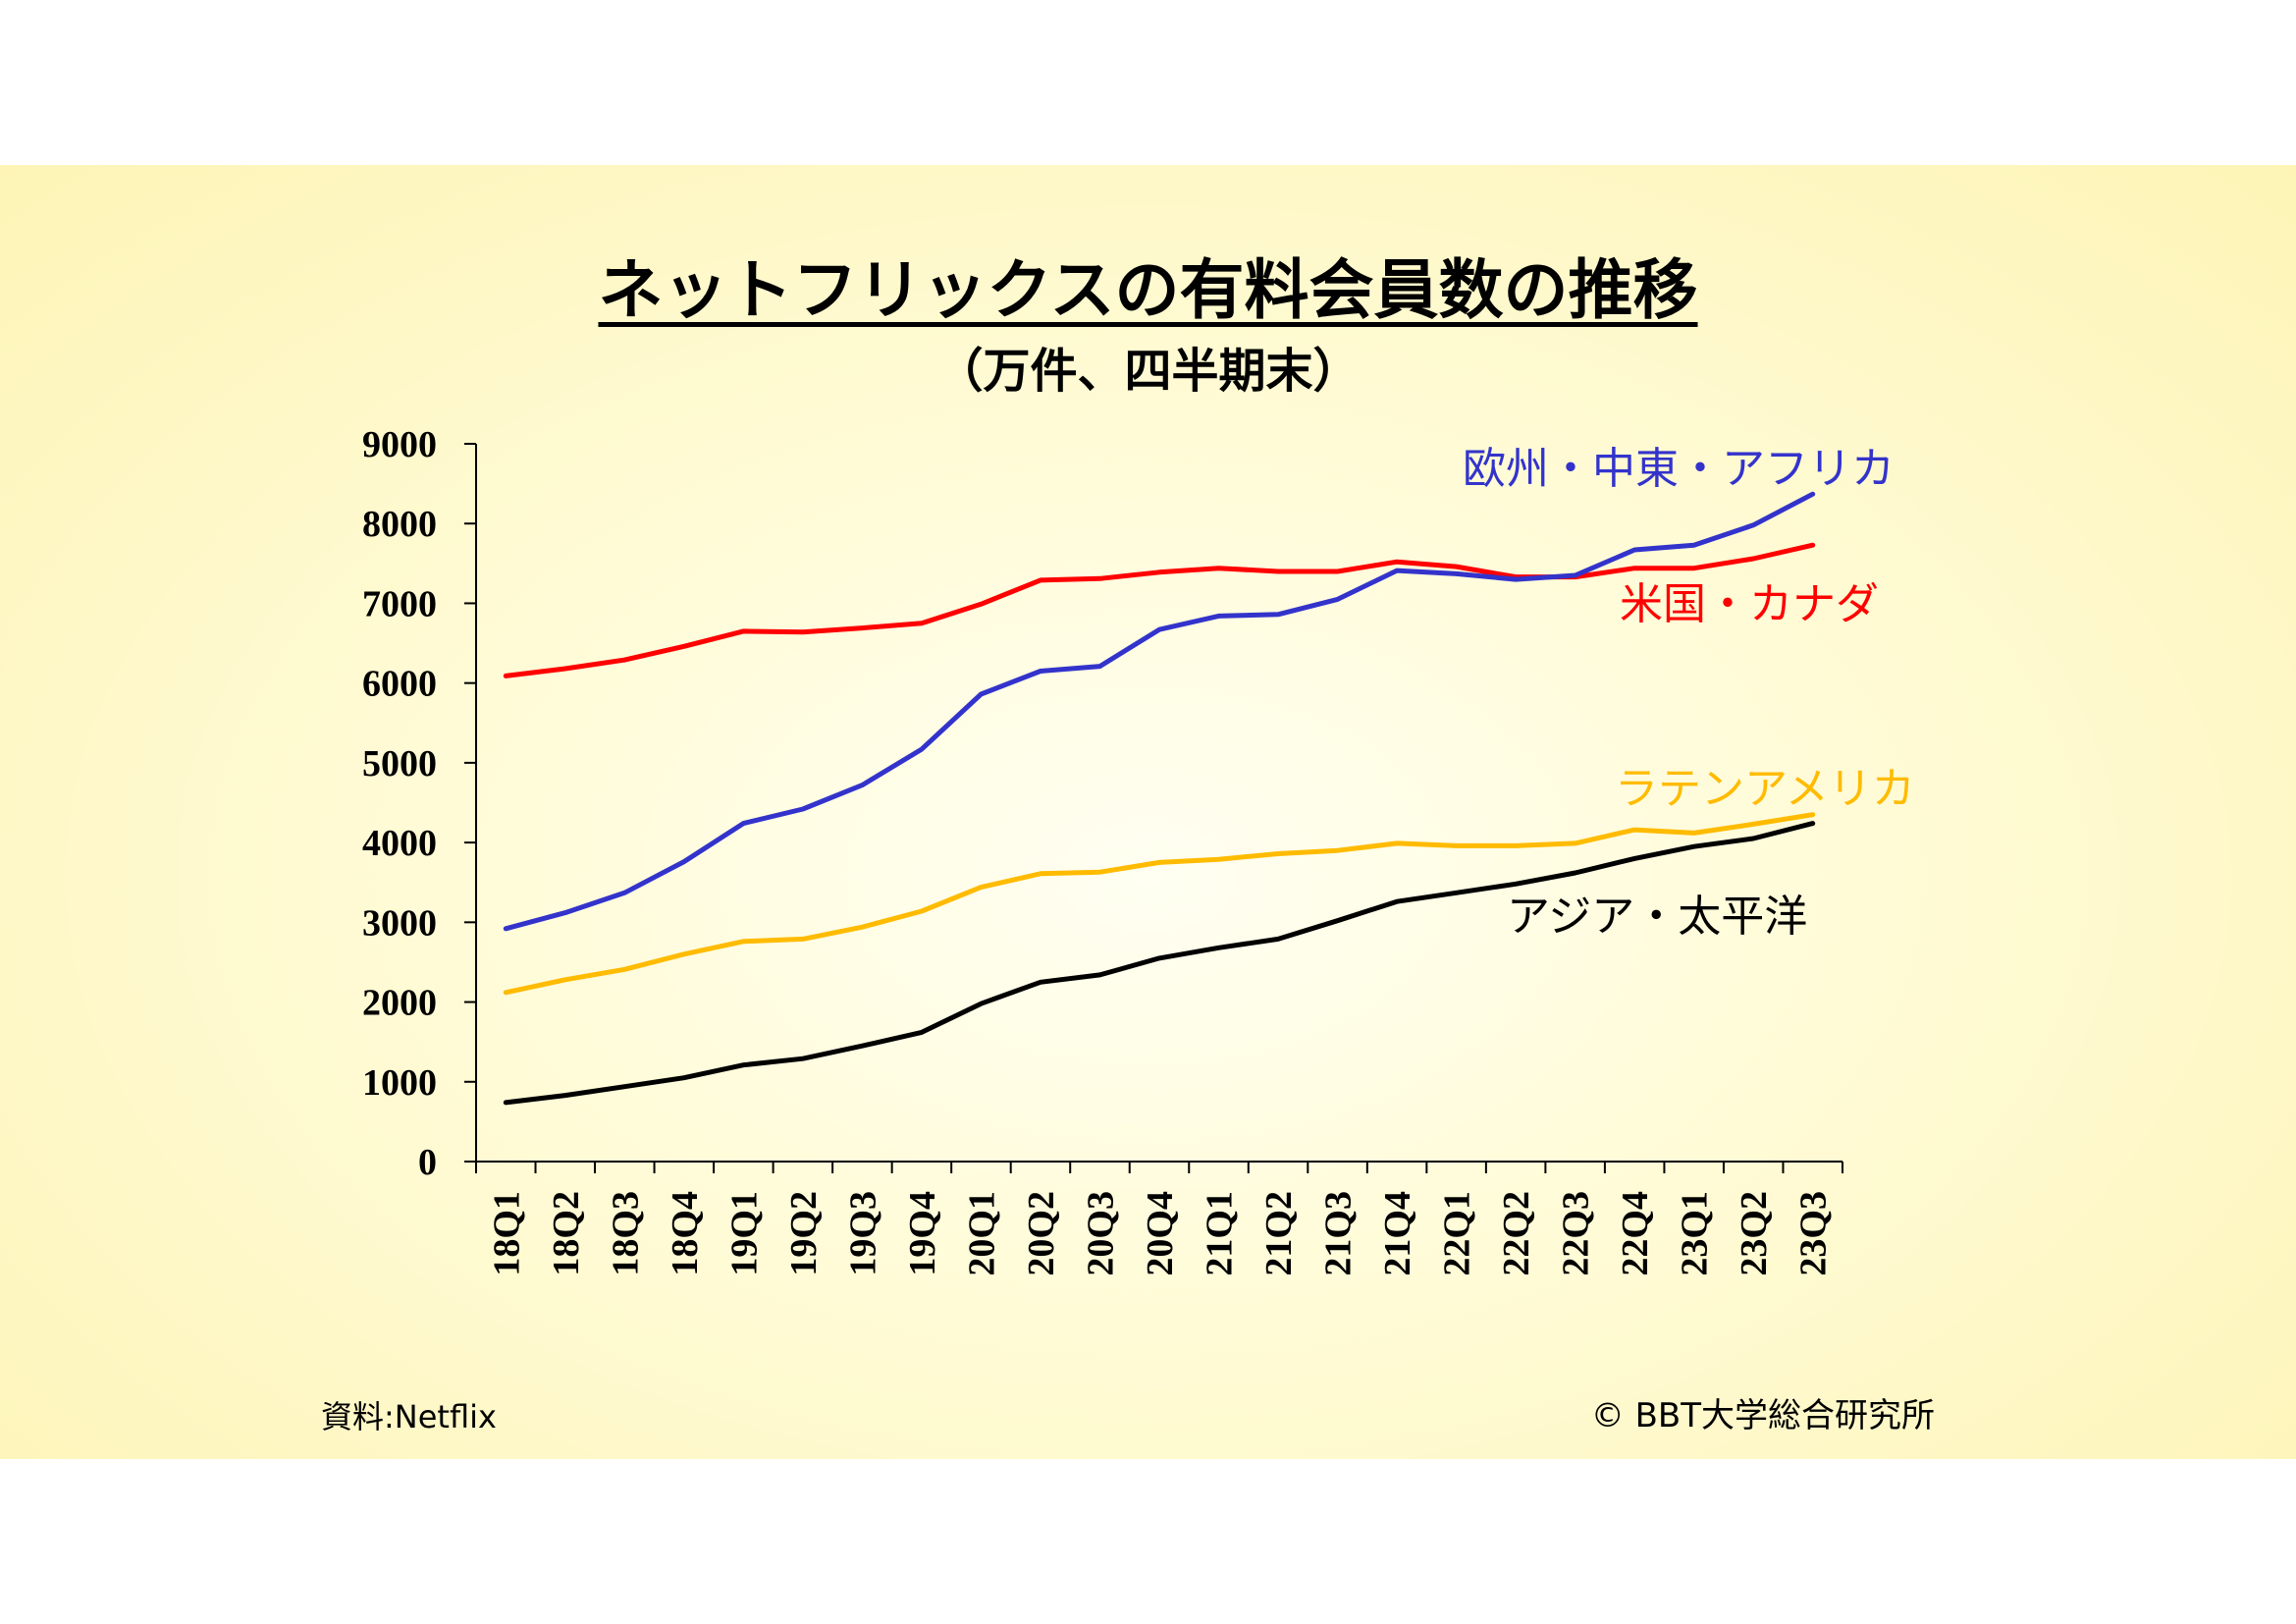 This screenshot has width=2296, height=1624. What do you see at coordinates (625, 1233) in the screenshot?
I see `x-tick-label: 18Q3` at bounding box center [625, 1233].